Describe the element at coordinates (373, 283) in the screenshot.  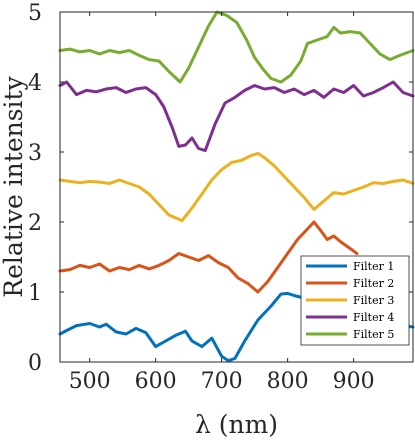
I see `legend-label: Filter 2` at that location.